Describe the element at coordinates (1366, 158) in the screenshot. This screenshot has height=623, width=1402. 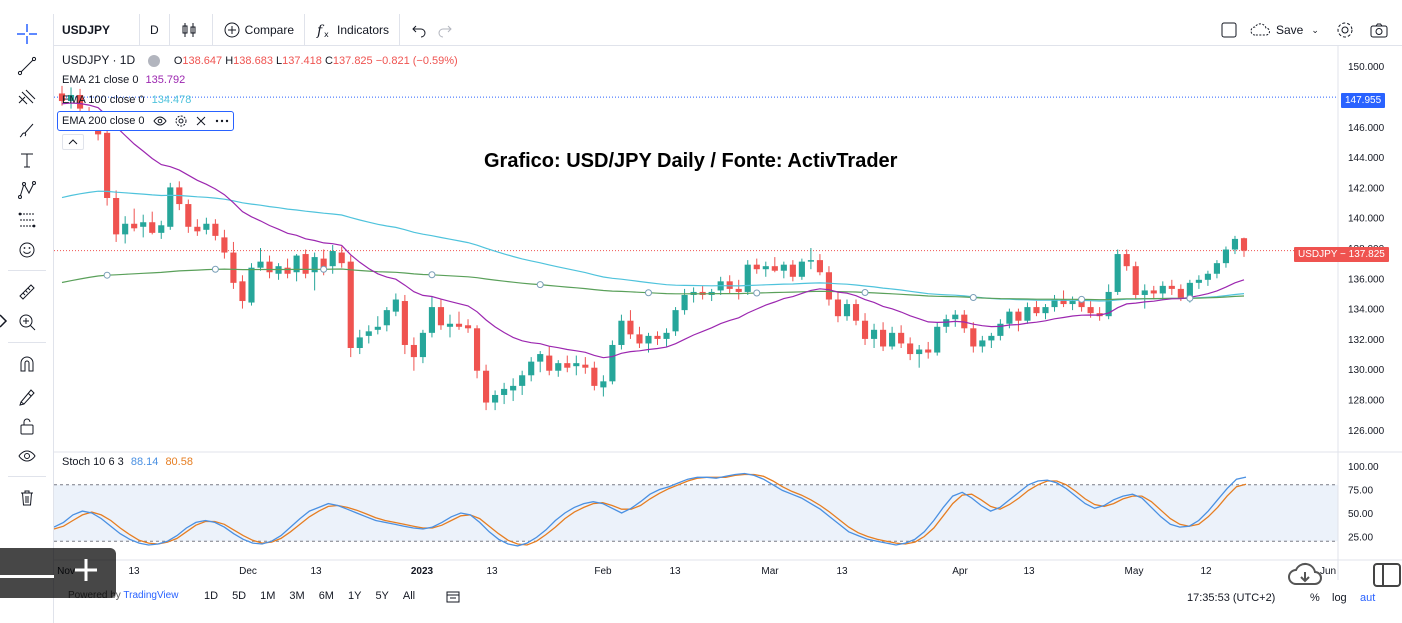
I see `price-tick-label: 144.000` at that location.